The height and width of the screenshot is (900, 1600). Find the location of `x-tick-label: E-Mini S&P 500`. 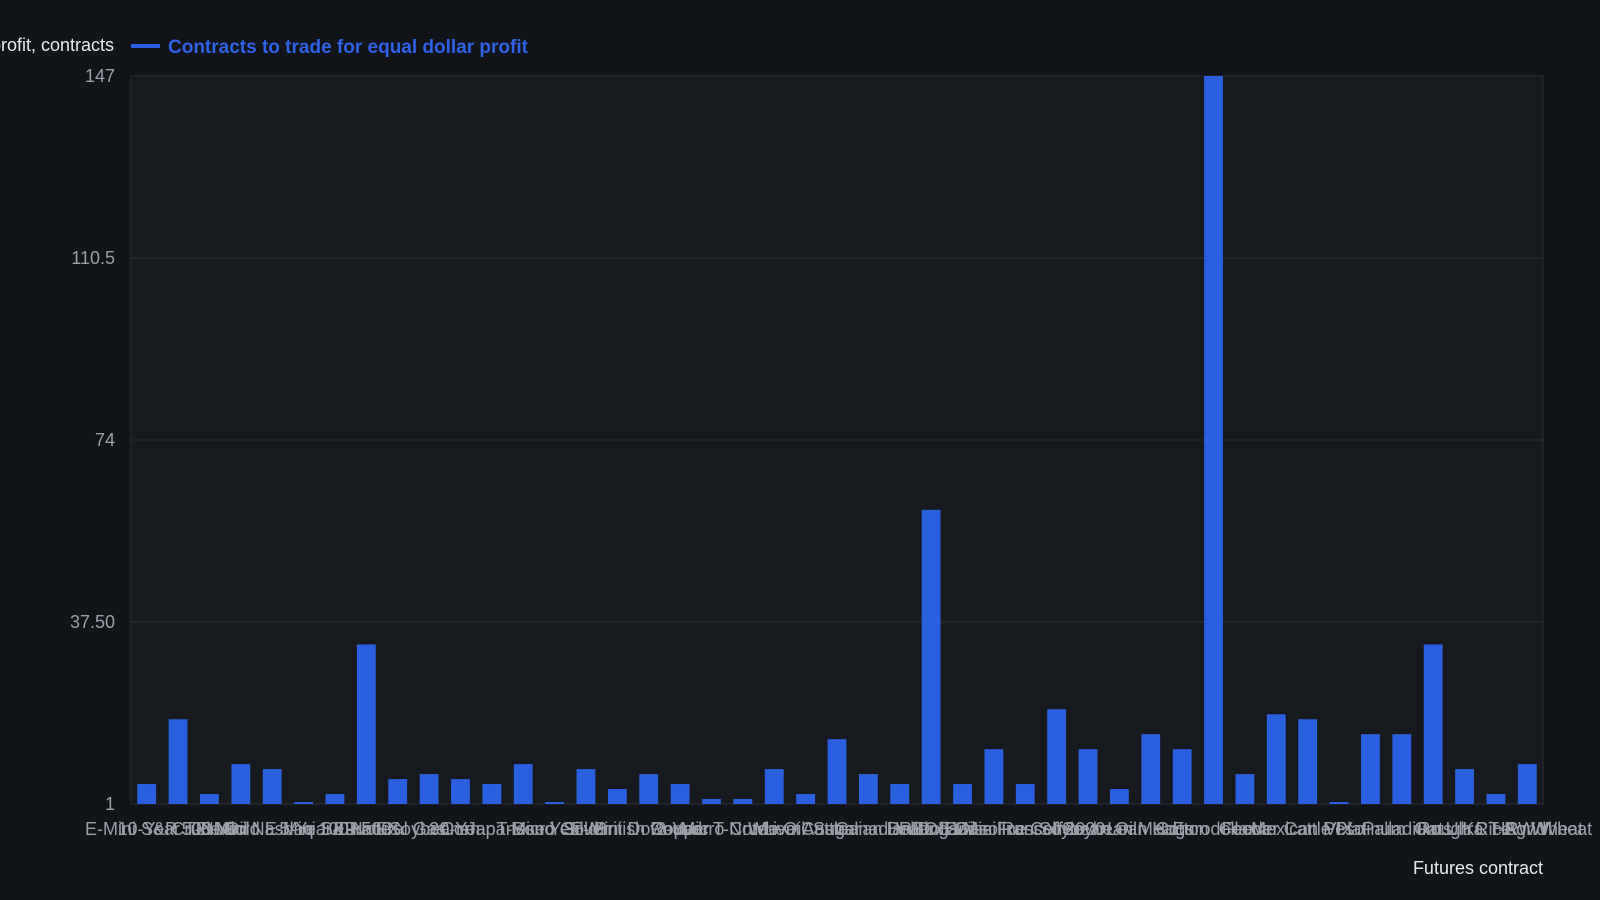

x-tick-label: E-Mini S&P 500 is located at coordinates (148, 829).